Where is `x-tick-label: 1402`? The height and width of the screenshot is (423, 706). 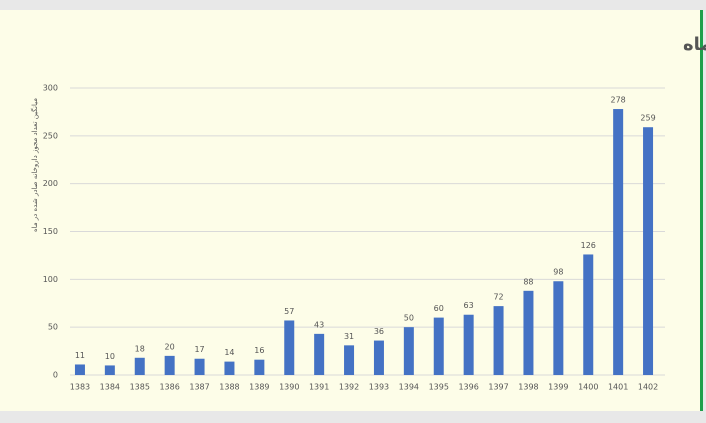
x-tick-label: 1402 is located at coordinates (648, 387).